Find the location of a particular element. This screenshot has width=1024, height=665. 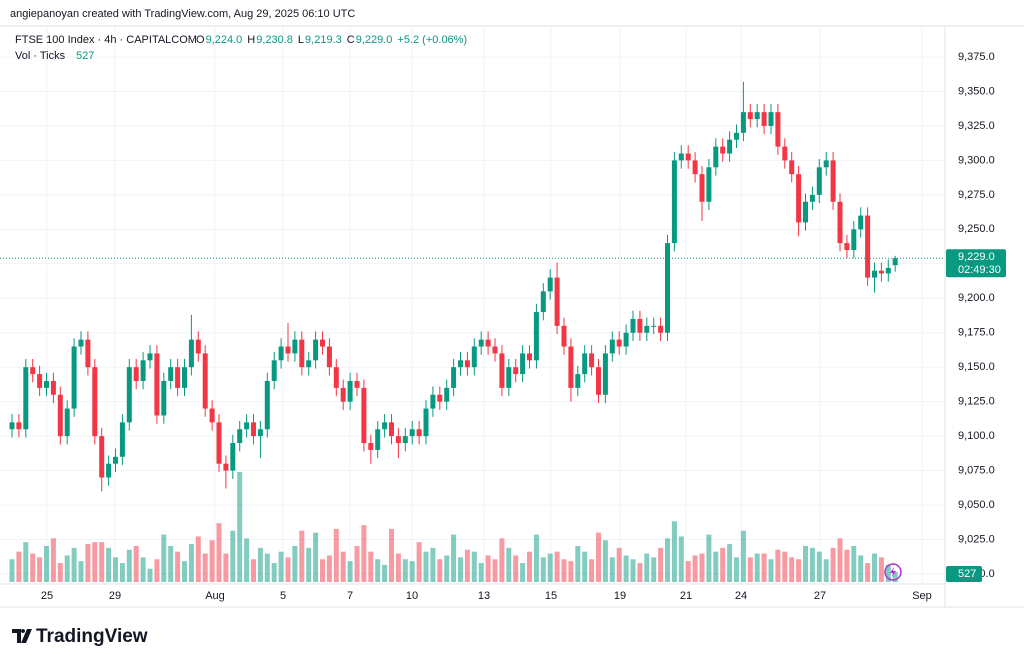

y-tick-label: 9,275.0 is located at coordinates (976, 195).